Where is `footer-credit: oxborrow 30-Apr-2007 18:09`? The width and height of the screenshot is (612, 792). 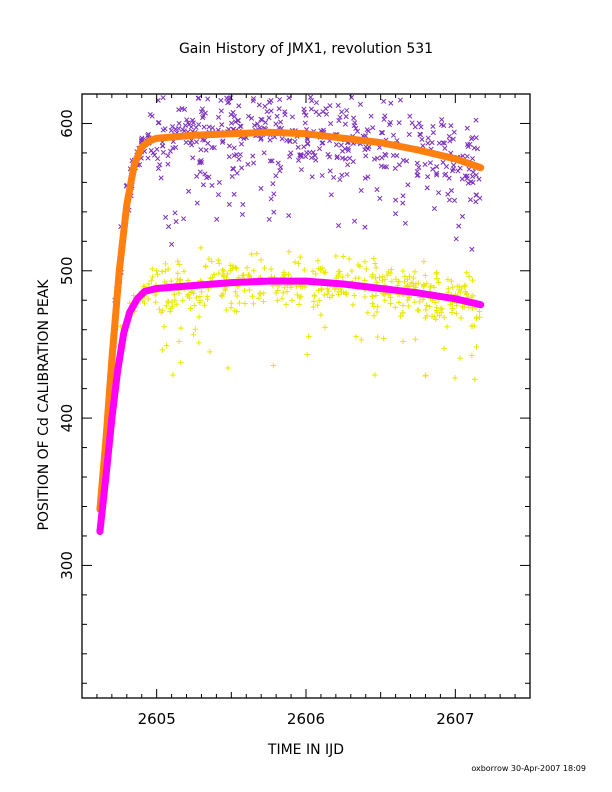
footer-credit: oxborrow 30-Apr-2007 18:09 is located at coordinates (528, 768).